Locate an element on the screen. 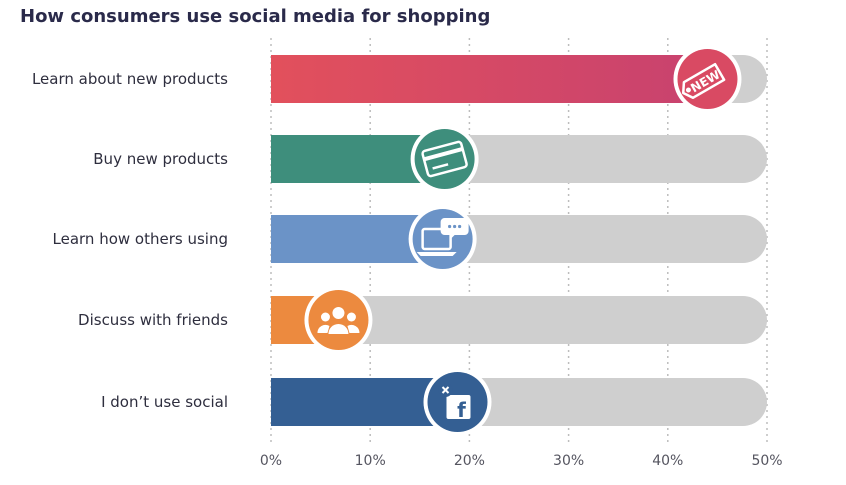  group-people-icon is located at coordinates (338, 320).